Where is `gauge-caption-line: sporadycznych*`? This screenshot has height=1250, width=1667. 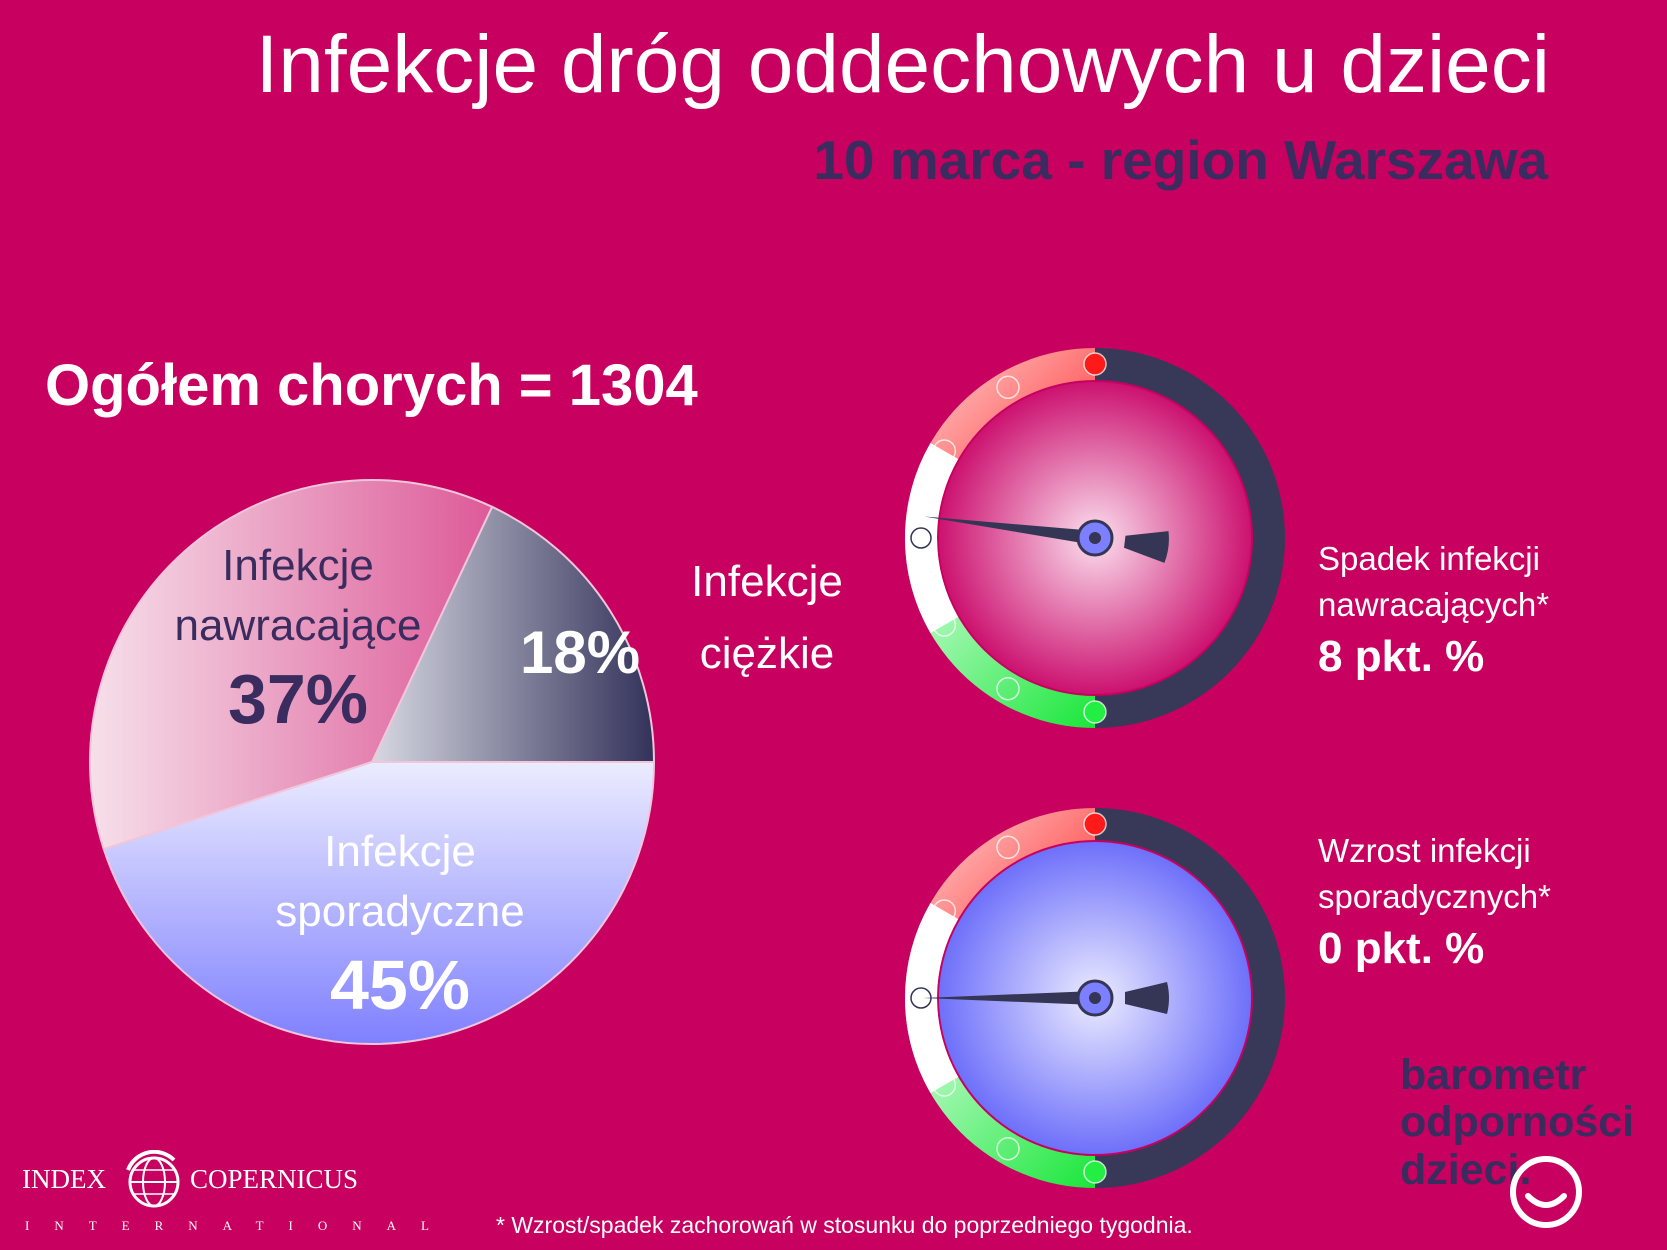 gauge-caption-line: sporadycznych* is located at coordinates (1434, 896).